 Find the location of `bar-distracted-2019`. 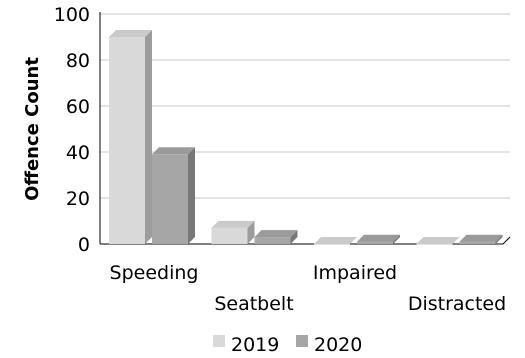

bar-distracted-2019 is located at coordinates (438, 241).